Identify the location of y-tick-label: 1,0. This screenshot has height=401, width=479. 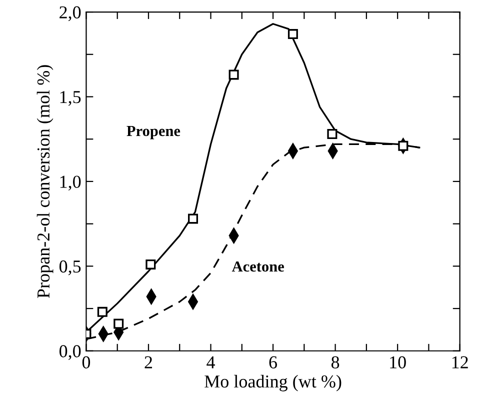
(70, 183).